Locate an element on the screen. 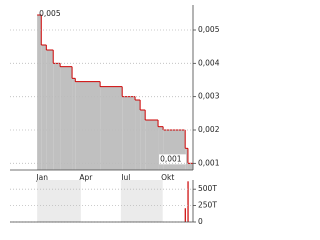 Image resolution: width=320 pixels, height=240 pixels. x-tick-label: Jan is located at coordinates (41, 177).